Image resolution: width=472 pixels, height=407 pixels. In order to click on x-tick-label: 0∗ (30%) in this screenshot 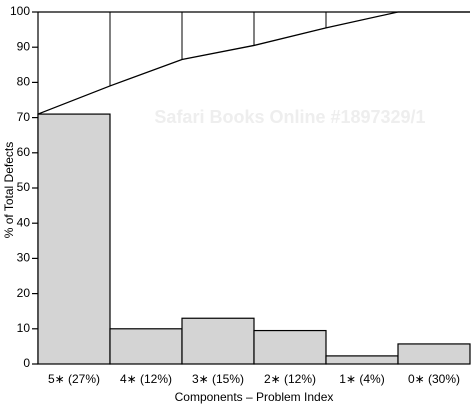, I will do `click(434, 379)`.